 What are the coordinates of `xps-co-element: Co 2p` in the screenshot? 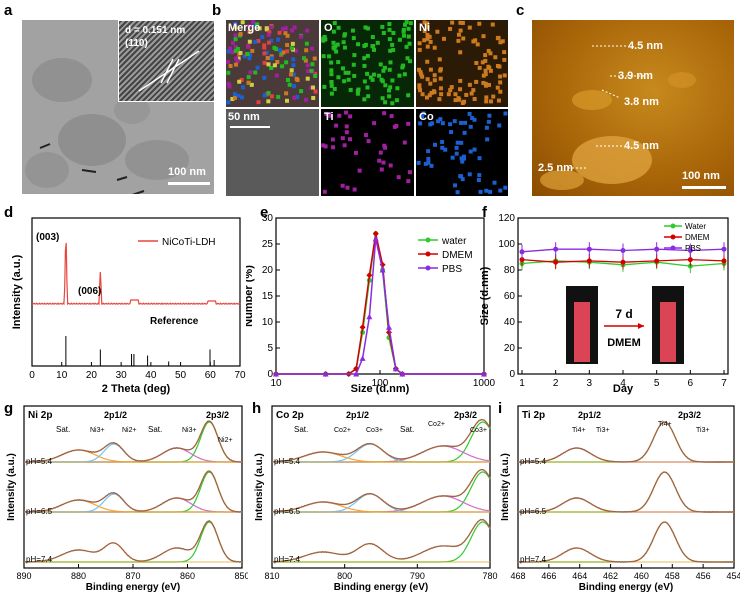 It's located at (290, 415).